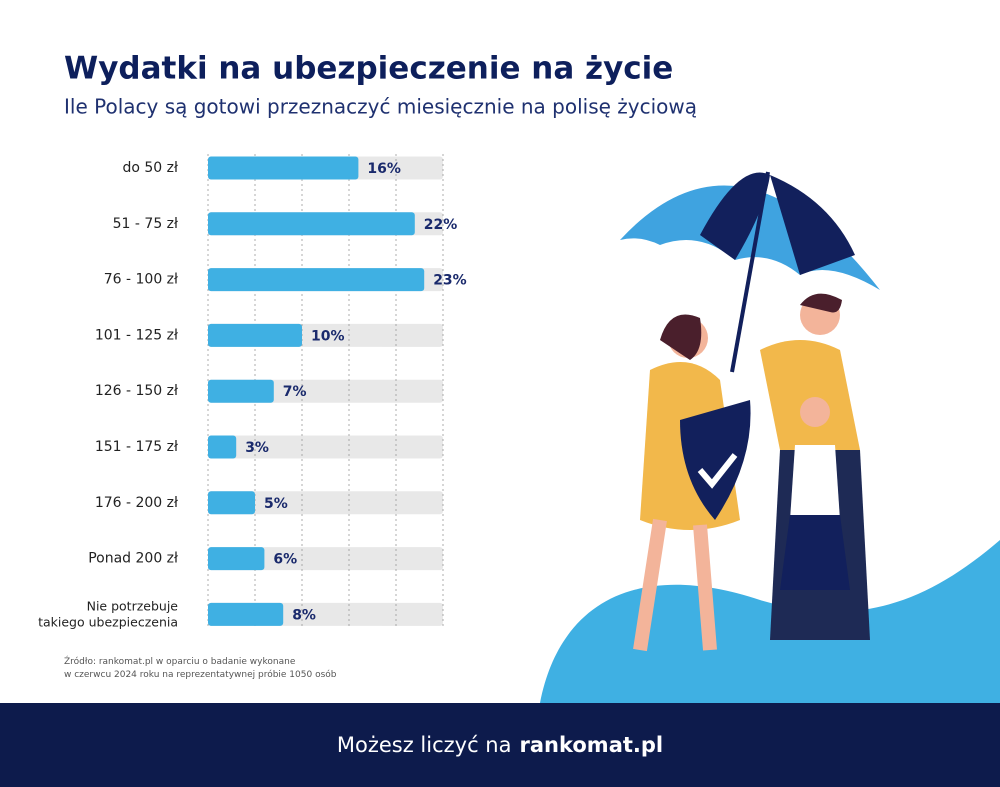  I want to click on value-label: 23%, so click(450, 281).